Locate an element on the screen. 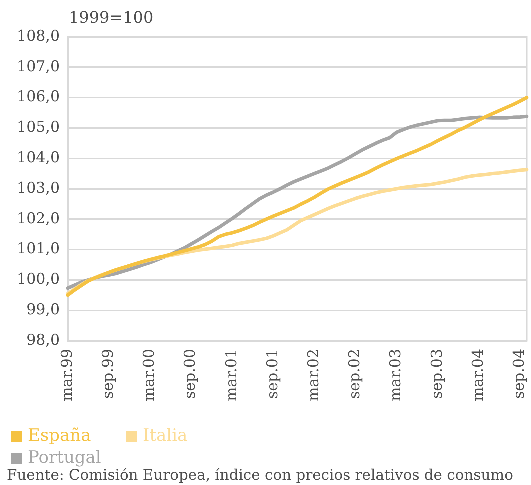  y-tick-label: 102,0 is located at coordinates (38, 218).